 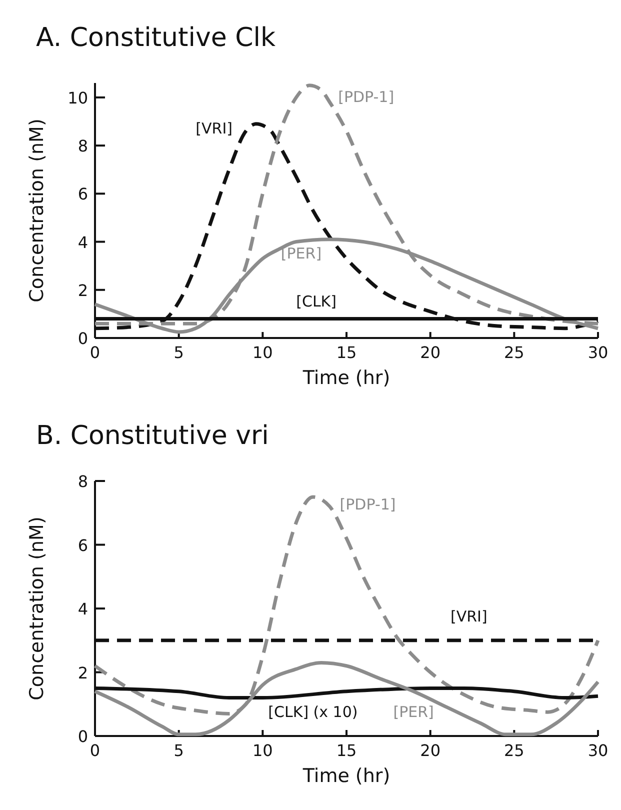 What do you see at coordinates (152, 436) in the screenshot?
I see `chart-title: B. Constitutive vri` at bounding box center [152, 436].